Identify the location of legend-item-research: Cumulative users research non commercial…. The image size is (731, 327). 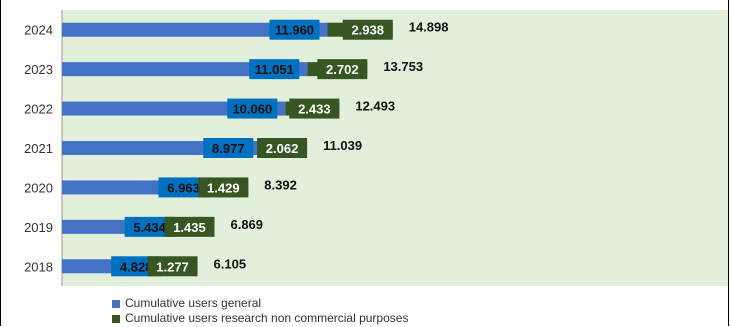
(260, 318).